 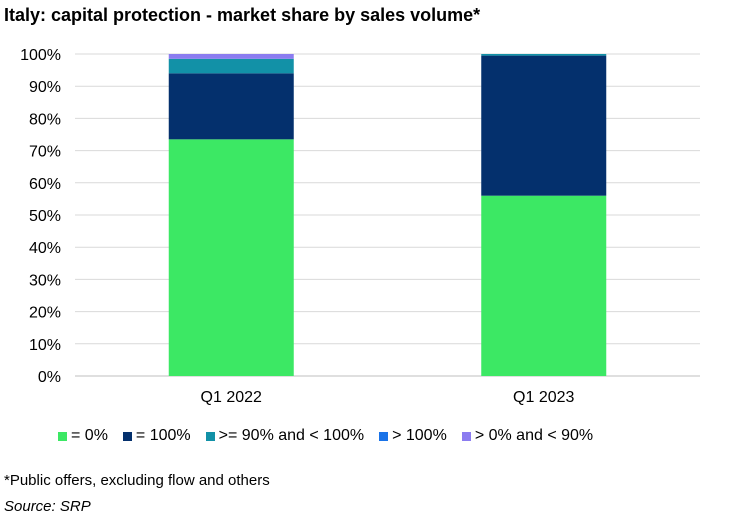 I want to click on legend-item: = 0%, so click(x=83, y=436).